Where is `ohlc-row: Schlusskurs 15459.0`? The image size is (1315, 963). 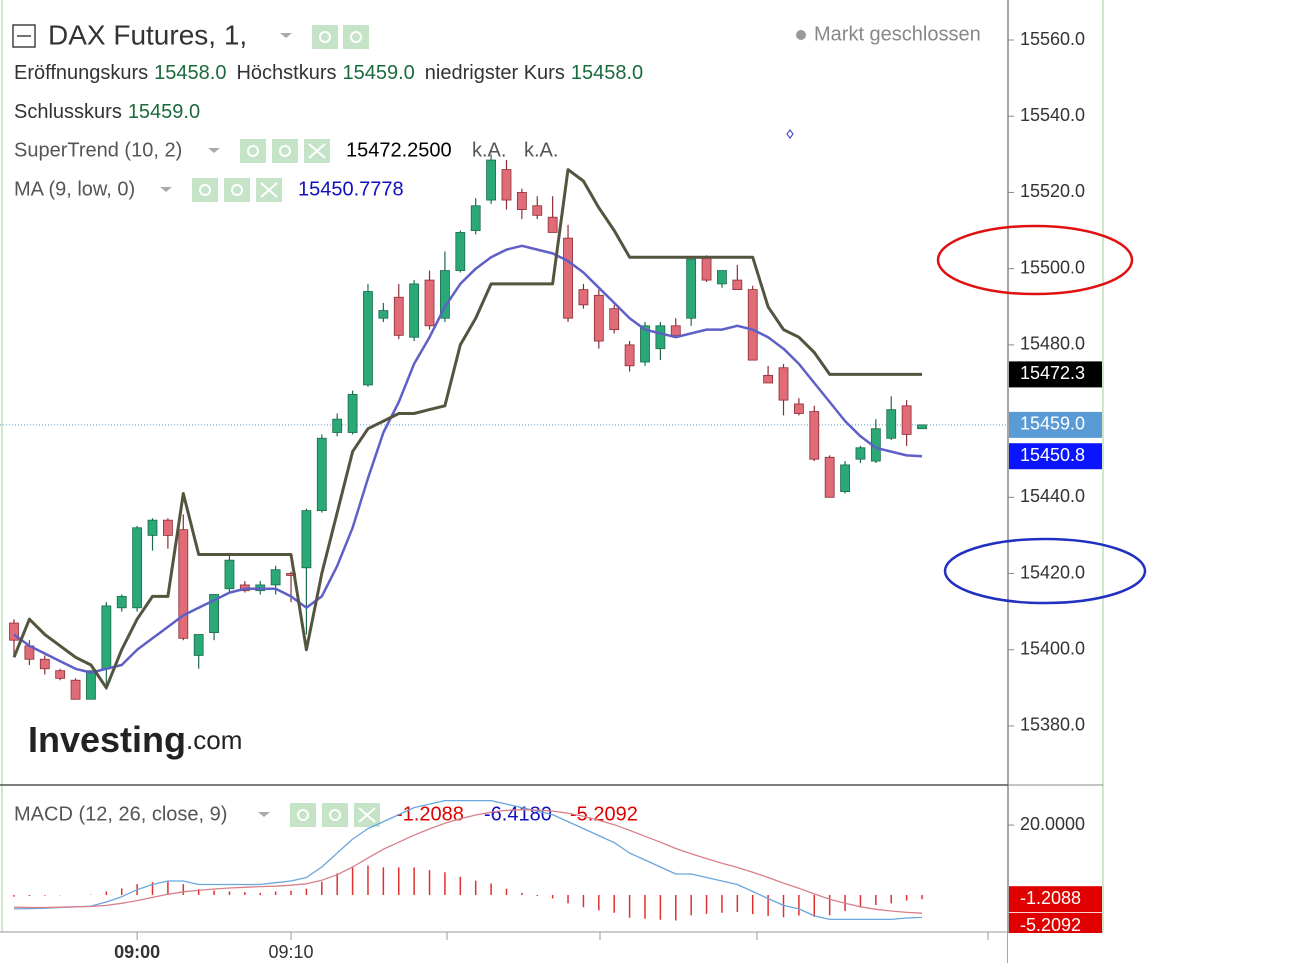 ohlc-row: Schlusskurs 15459.0 is located at coordinates (107, 112).